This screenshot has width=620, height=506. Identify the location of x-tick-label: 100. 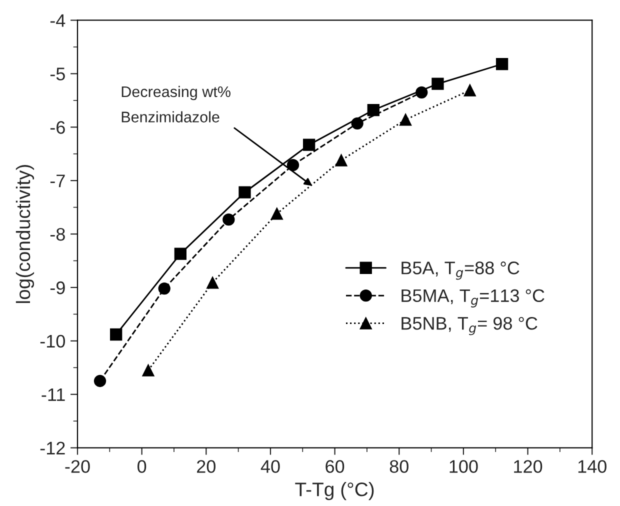
(464, 466).